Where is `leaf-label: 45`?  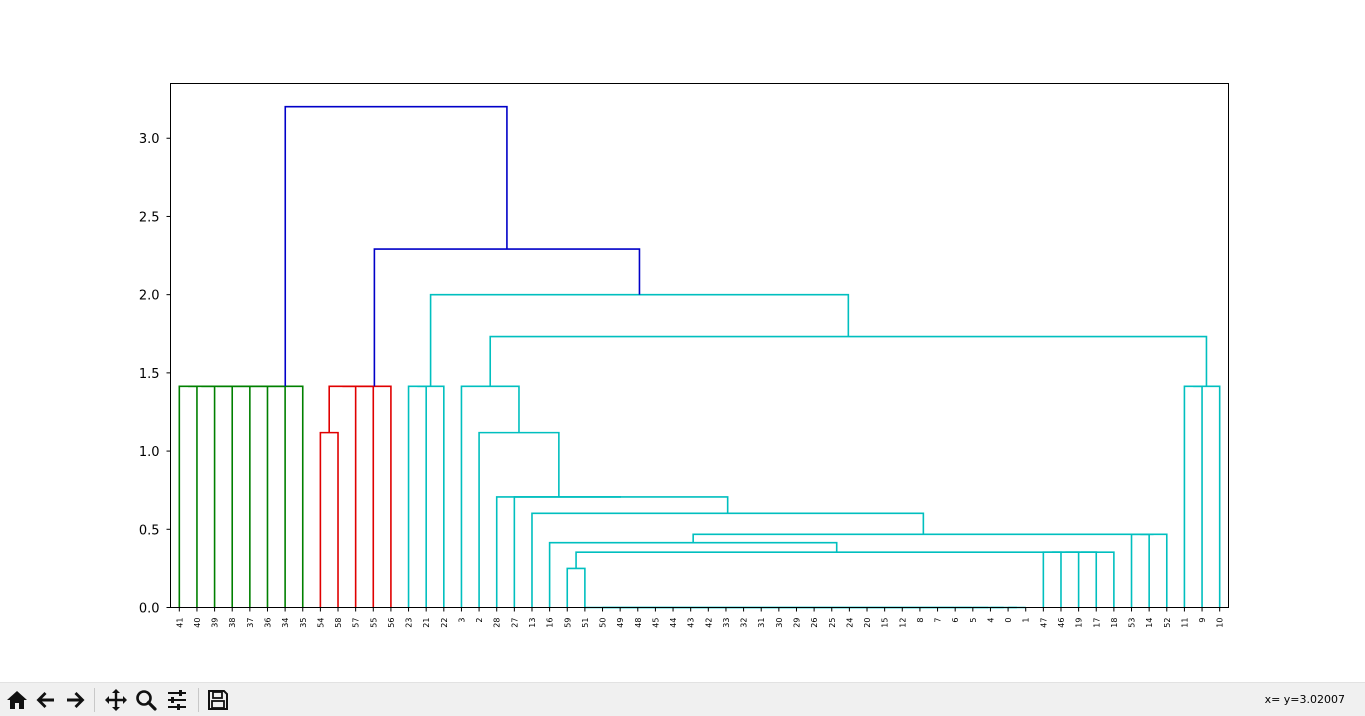
leaf-label: 45 is located at coordinates (655, 623).